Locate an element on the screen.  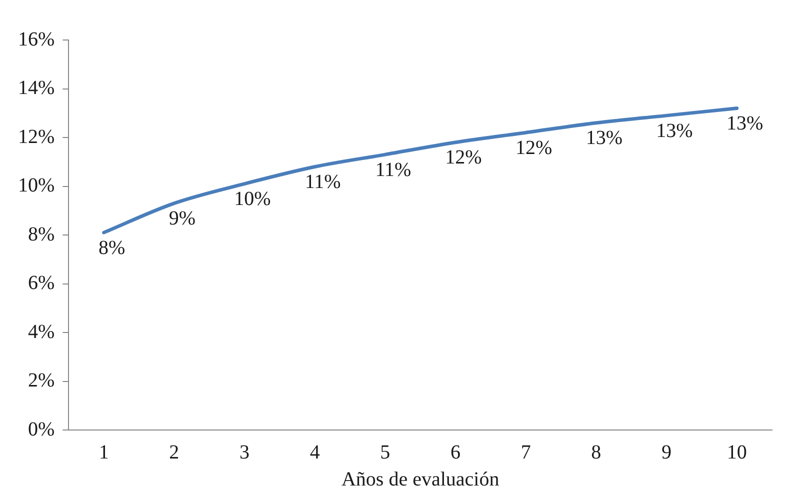
y-tick-label: 0% is located at coordinates (41, 429).